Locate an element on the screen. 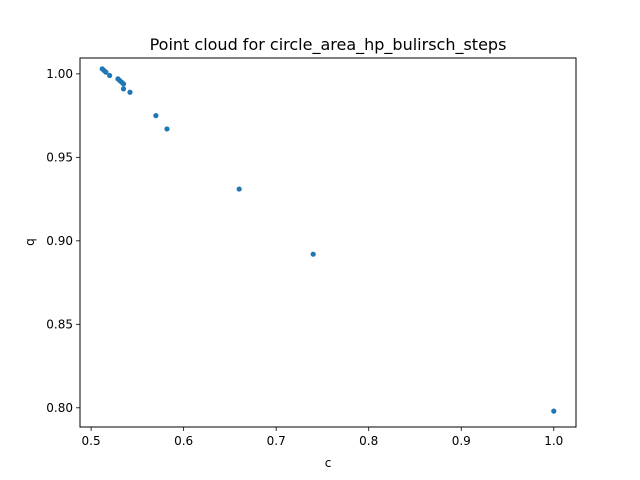 The image size is (640, 480). x-tick-label: 1.0 is located at coordinates (553, 441).